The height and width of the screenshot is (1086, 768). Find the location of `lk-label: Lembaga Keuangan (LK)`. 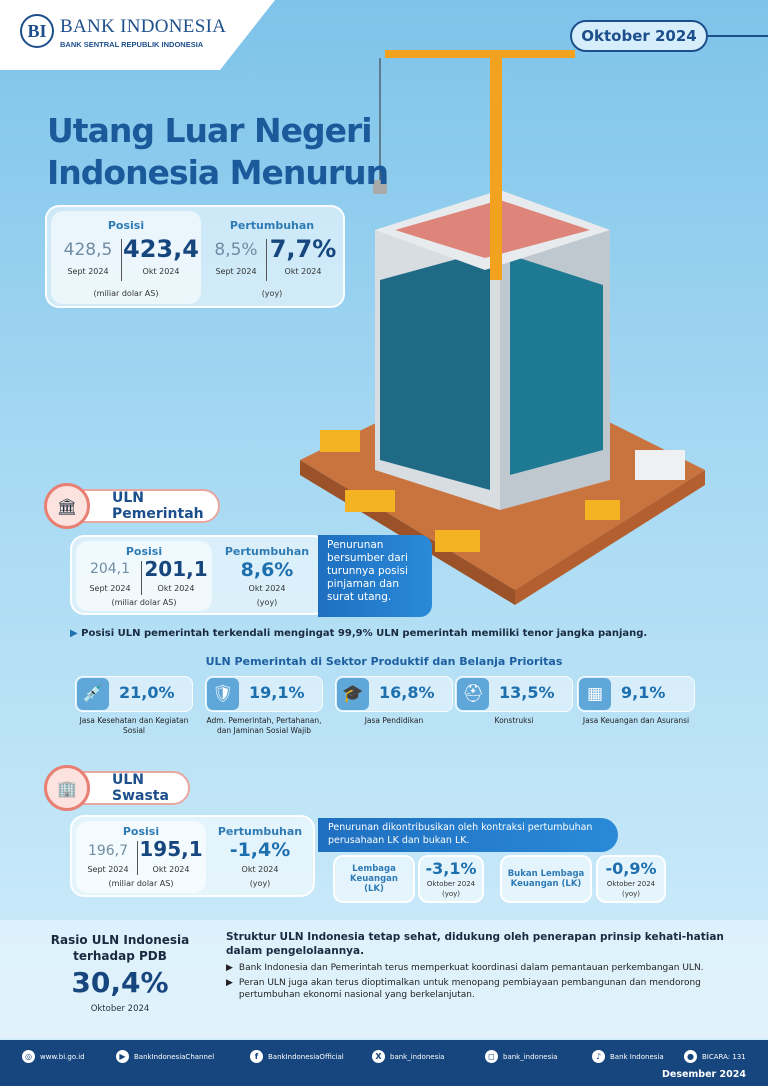

lk-label: Lembaga Keuangan (LK) is located at coordinates (374, 879).